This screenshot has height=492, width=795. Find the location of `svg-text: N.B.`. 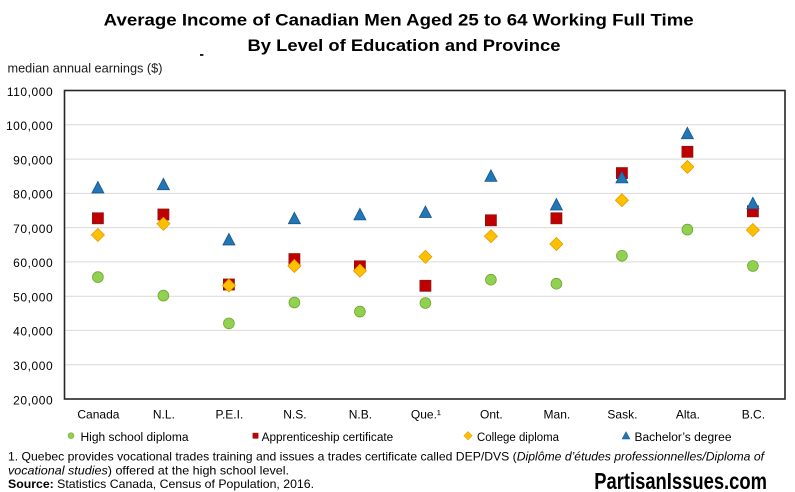

svg-text: N.B. is located at coordinates (360, 414).